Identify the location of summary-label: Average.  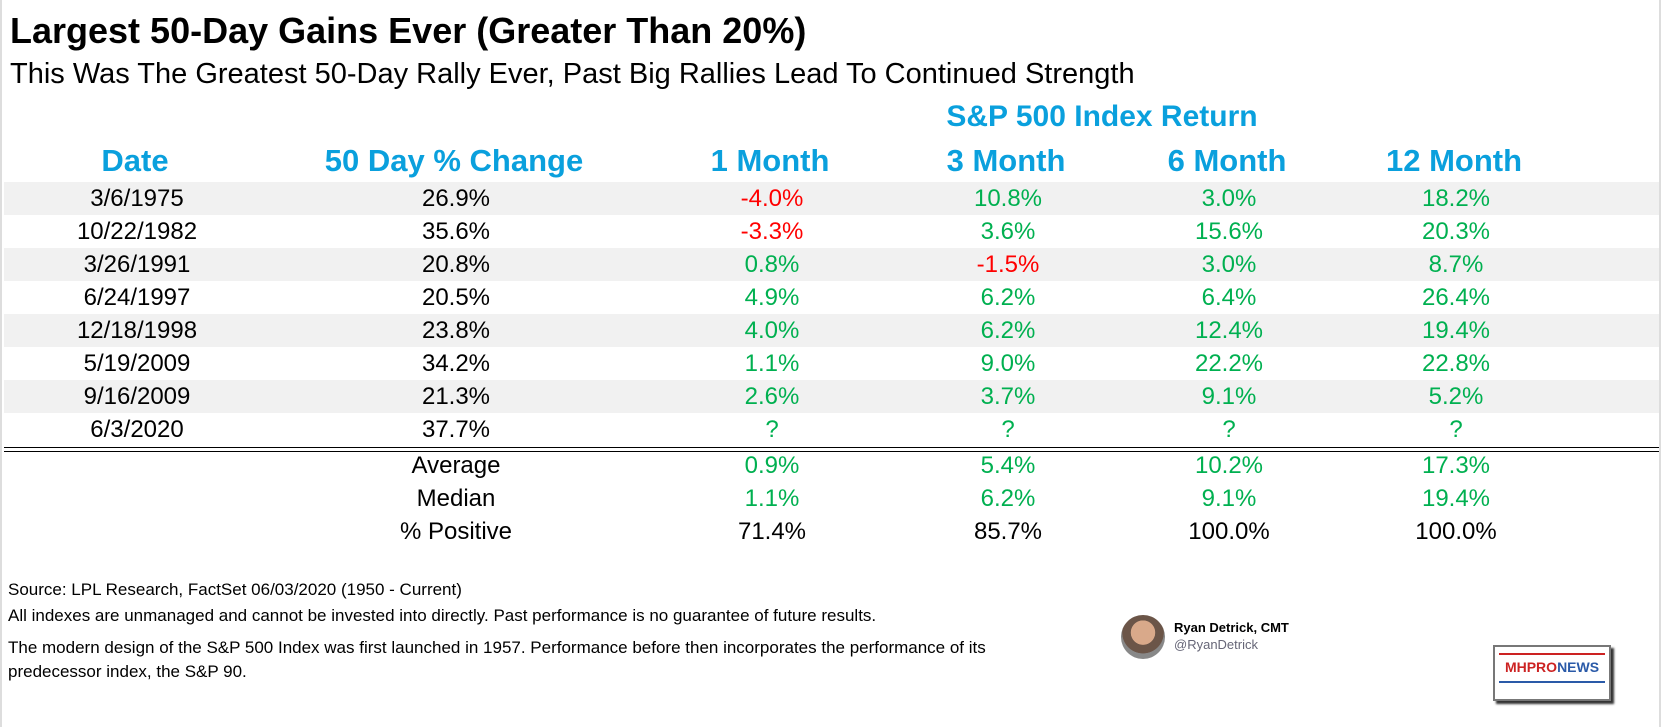
(456, 465).